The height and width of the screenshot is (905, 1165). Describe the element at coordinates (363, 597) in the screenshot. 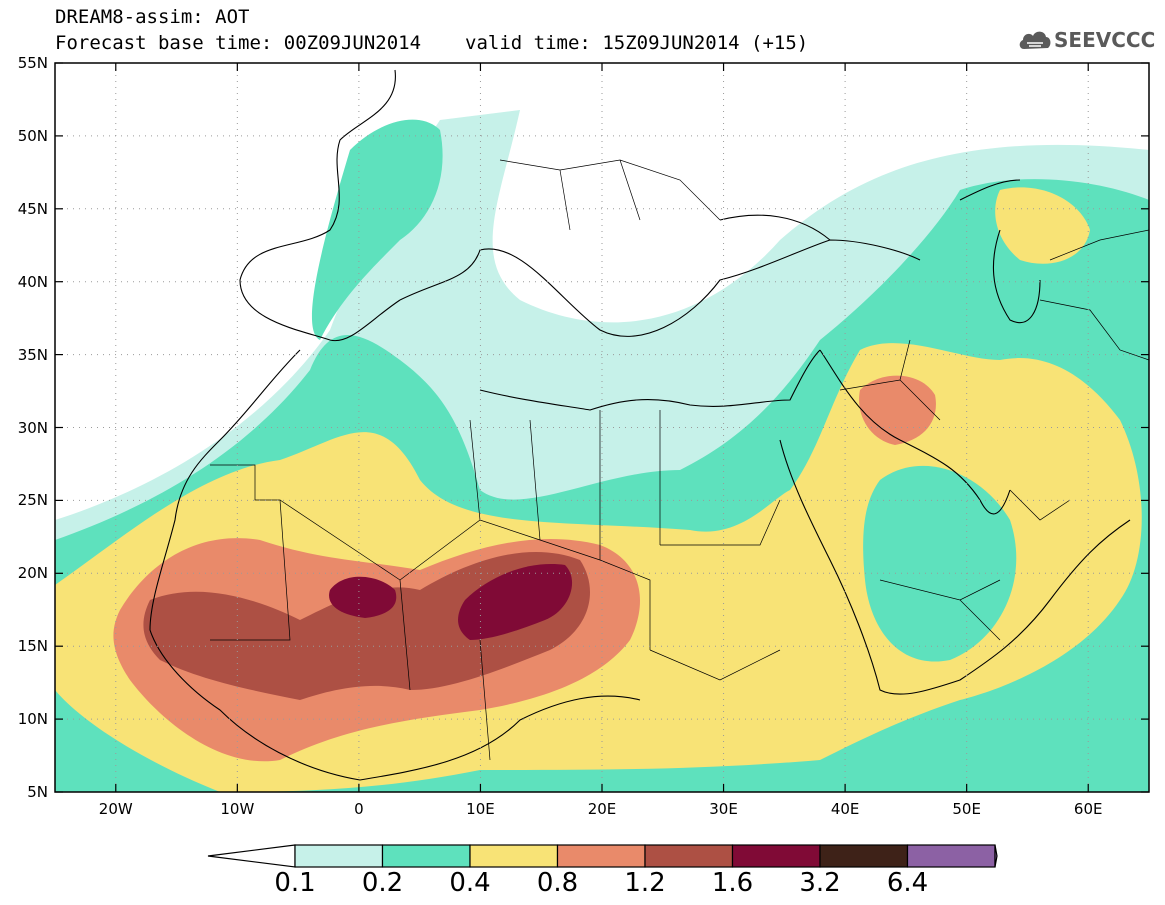

I see `aot-contour-1.6-west` at that location.